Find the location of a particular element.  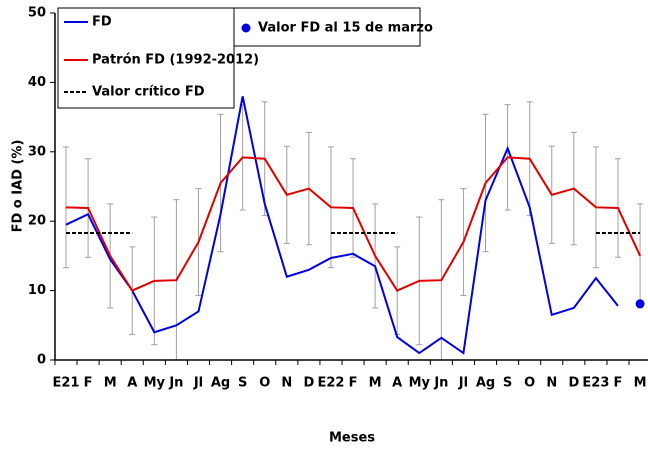

legend-marker is located at coordinates (246, 28).